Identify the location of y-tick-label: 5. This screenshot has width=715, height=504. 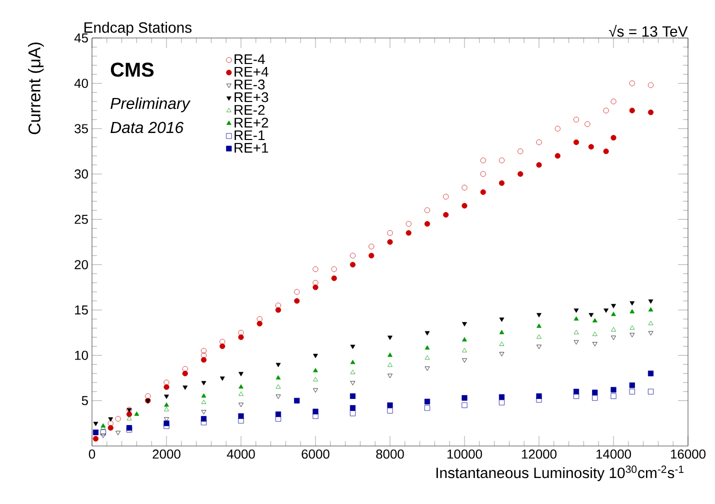
(85, 401).